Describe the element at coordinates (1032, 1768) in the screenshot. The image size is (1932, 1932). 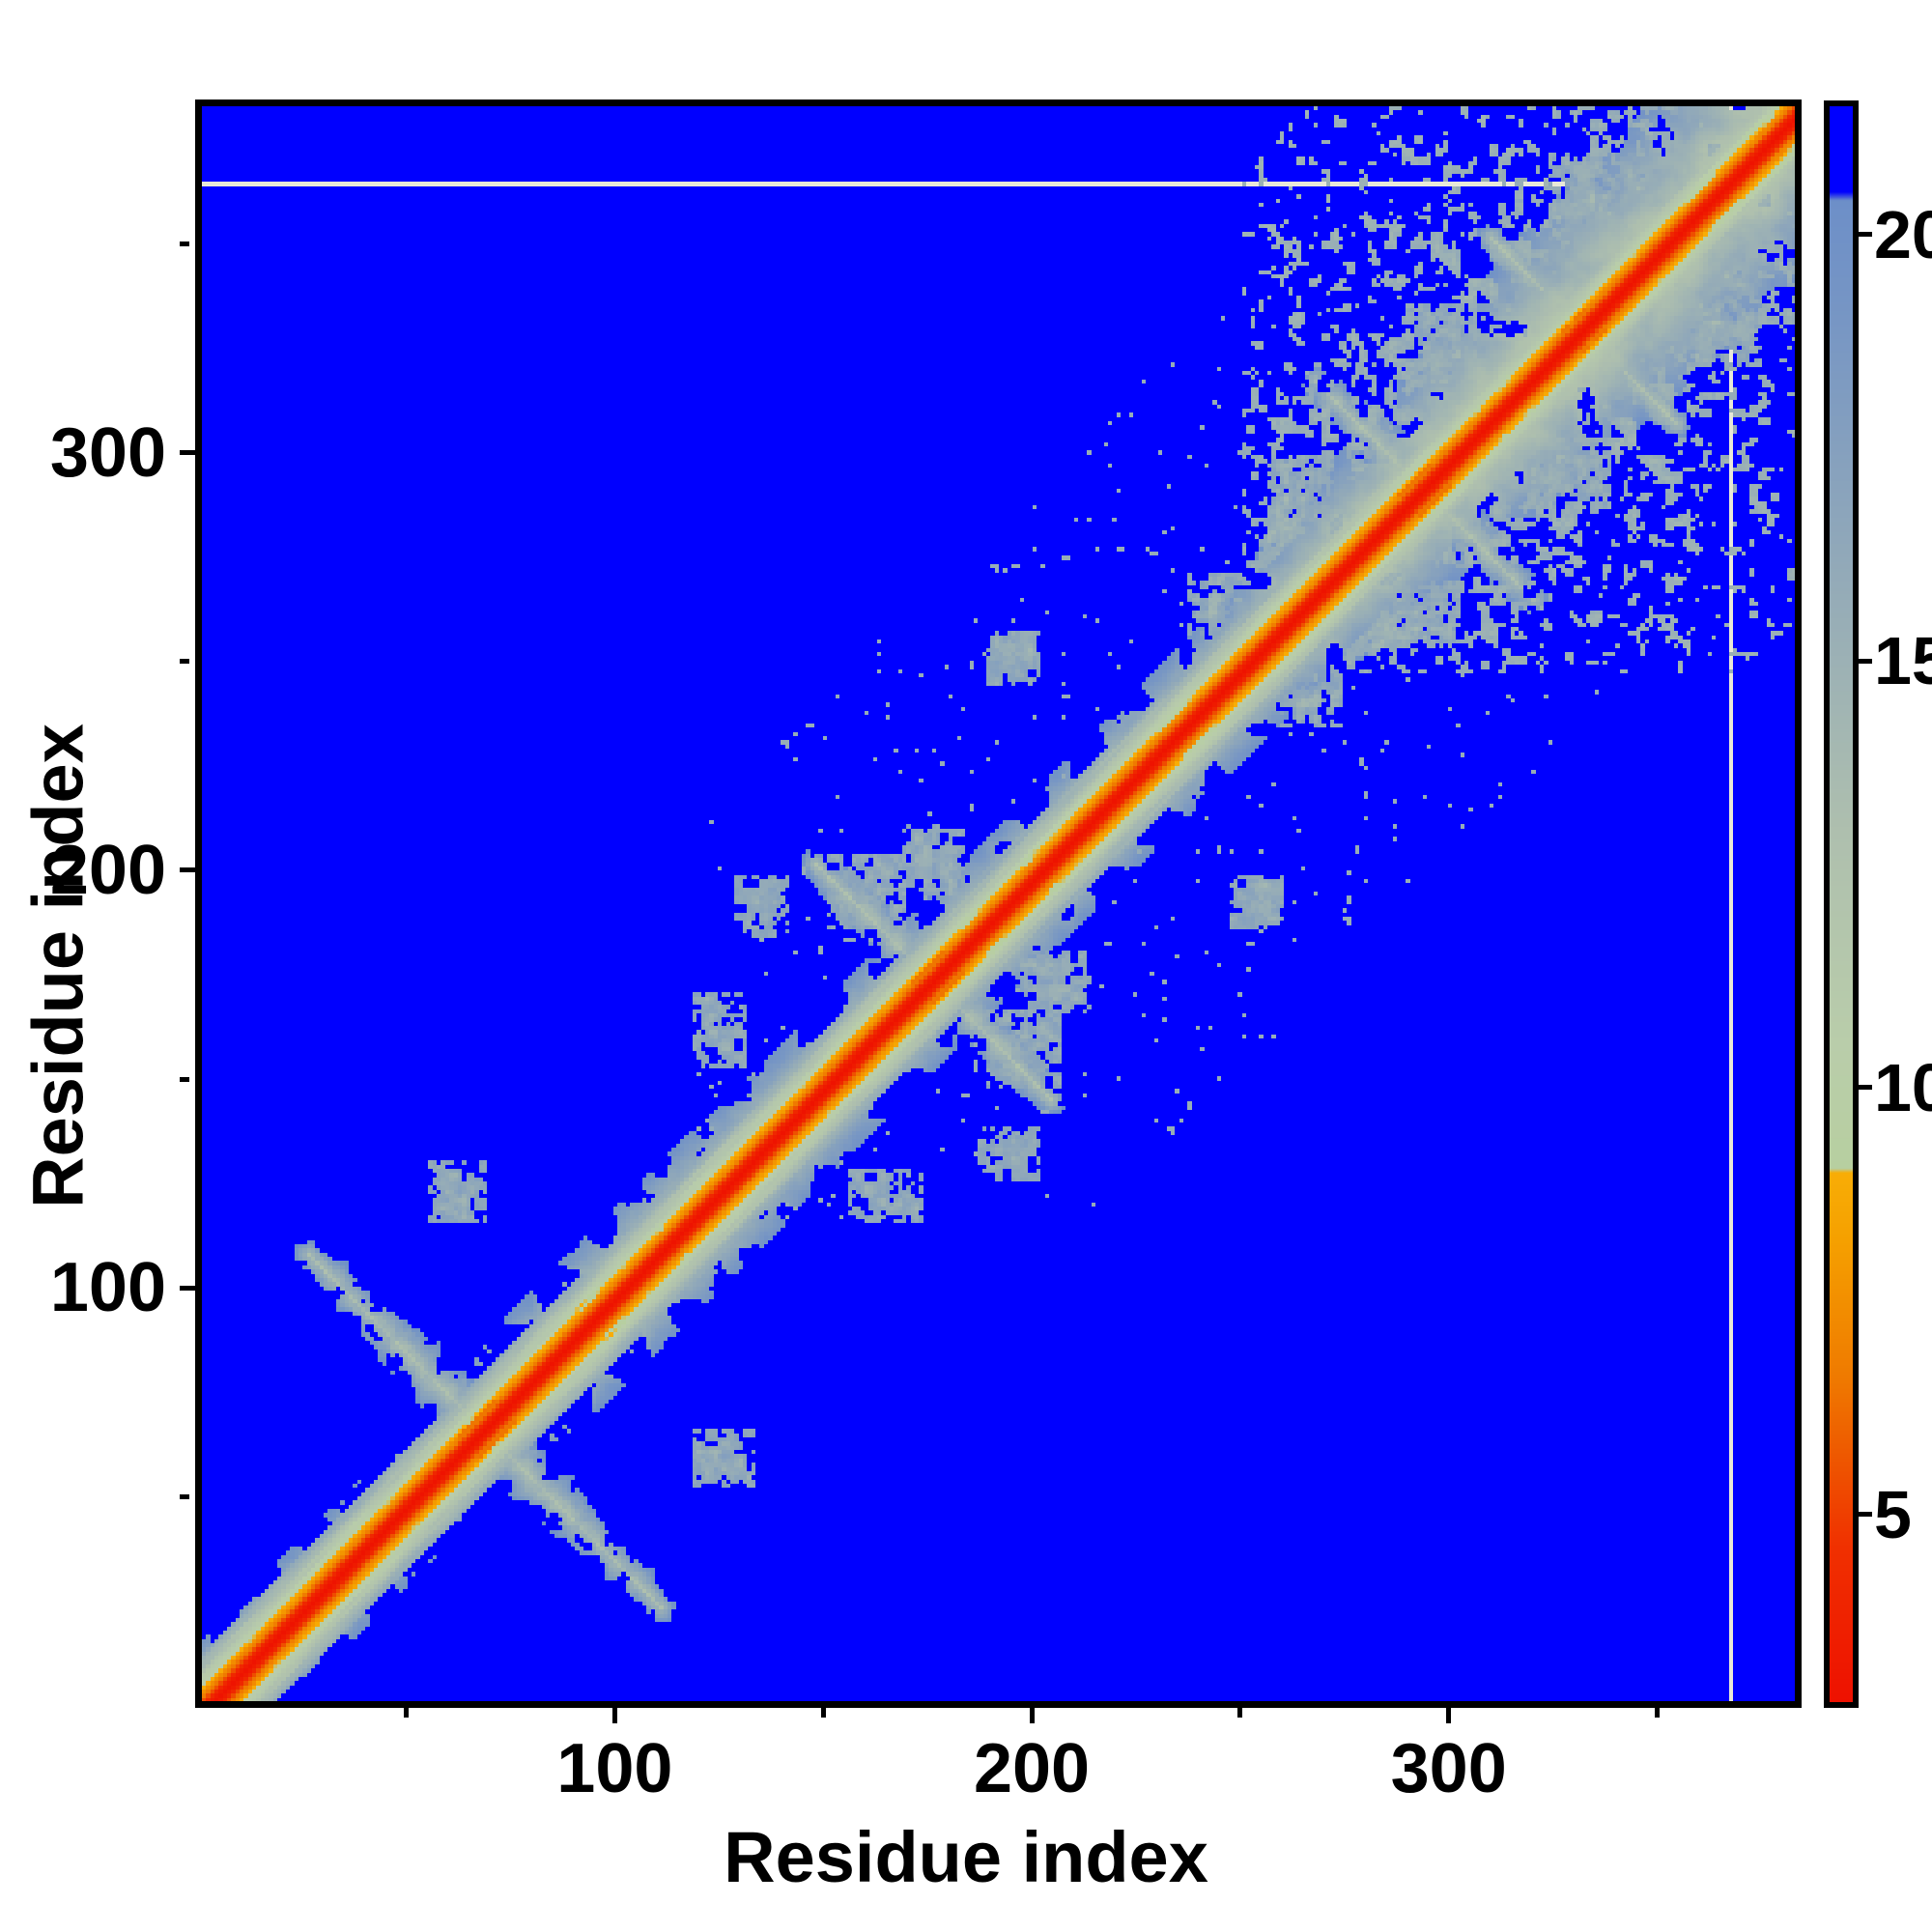
I see `x-axis-tick-label: 200` at that location.